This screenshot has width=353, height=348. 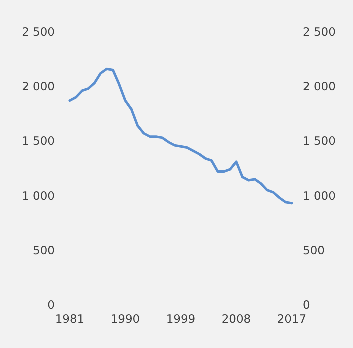 What do you see at coordinates (51, 305) in the screenshot?
I see `y-tick-label: 0` at bounding box center [51, 305].